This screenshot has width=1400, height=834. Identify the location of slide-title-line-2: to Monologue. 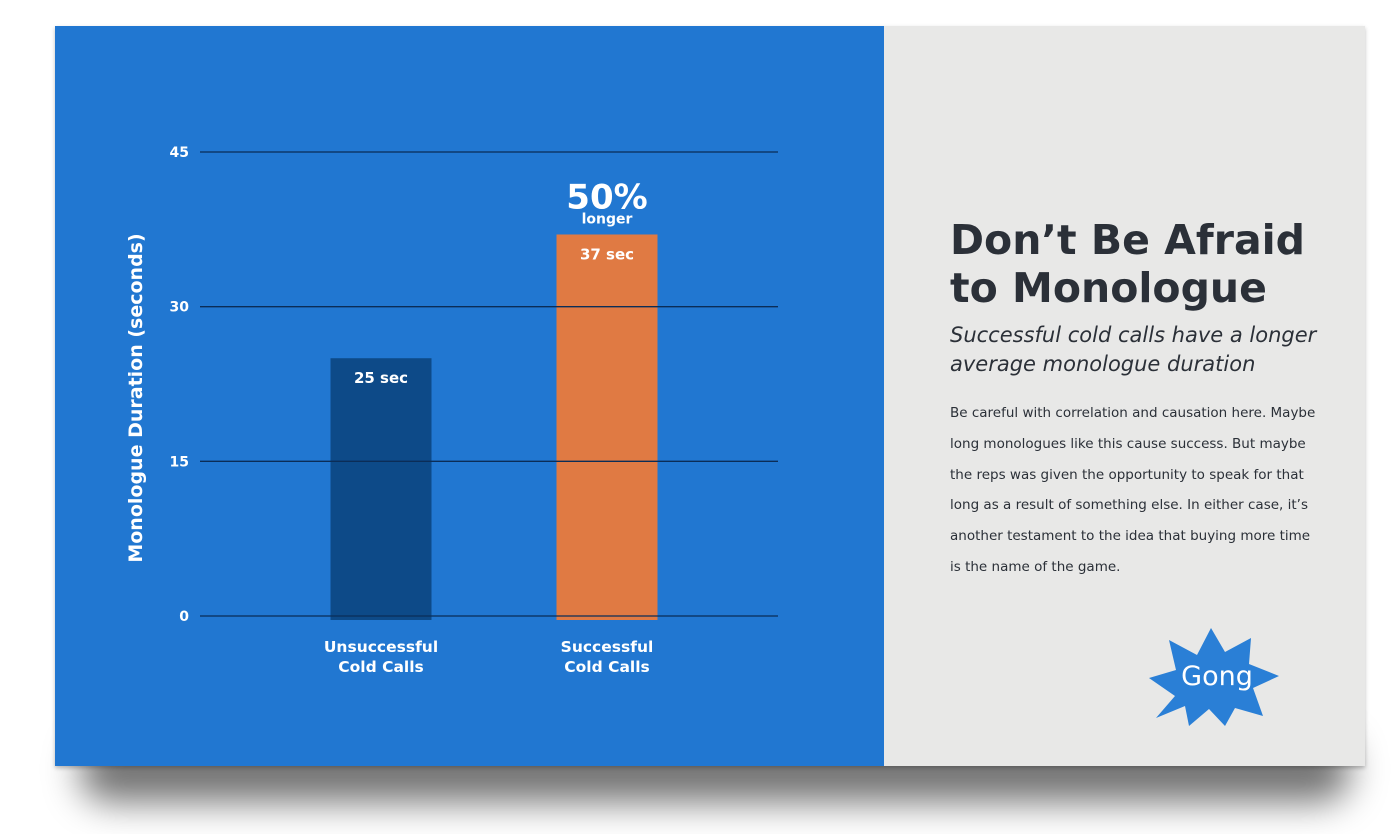
(1108, 288).